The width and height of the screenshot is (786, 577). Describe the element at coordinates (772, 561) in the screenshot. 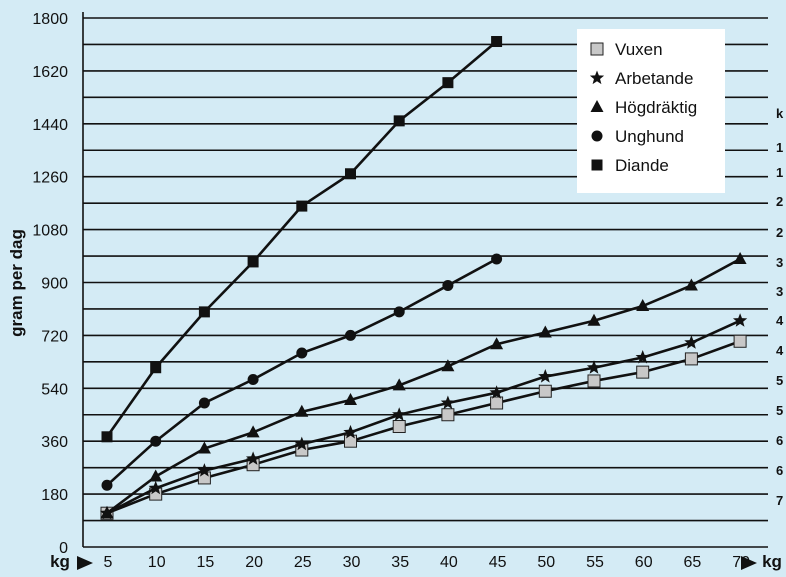

I see `x-unit-right: kg` at that location.